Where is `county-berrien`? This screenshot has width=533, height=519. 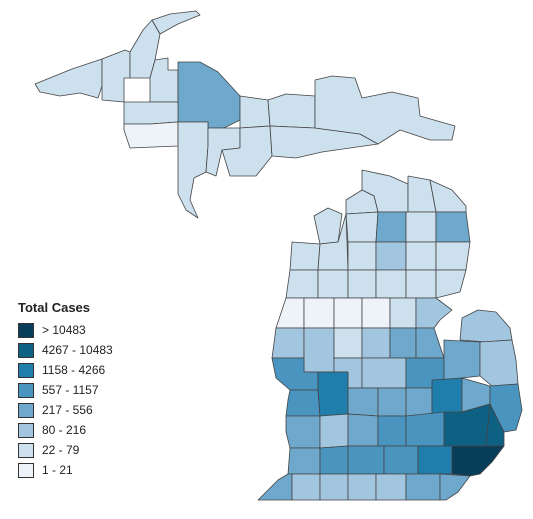
county-berrien is located at coordinates (275, 487).